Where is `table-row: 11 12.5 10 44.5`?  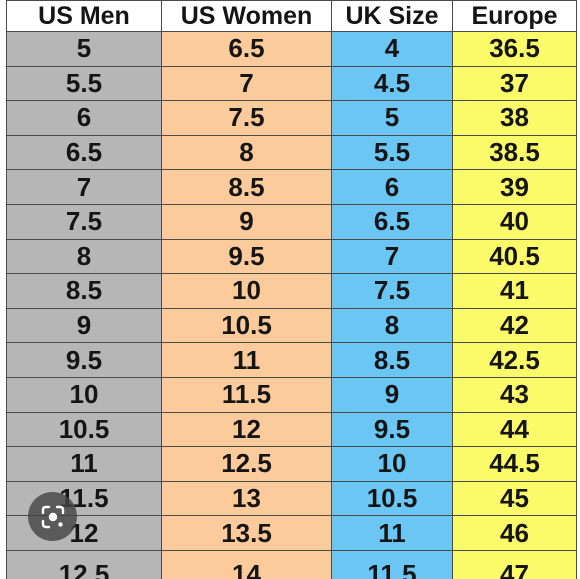
table-row: 11 12.5 10 44.5 is located at coordinates (291, 464).